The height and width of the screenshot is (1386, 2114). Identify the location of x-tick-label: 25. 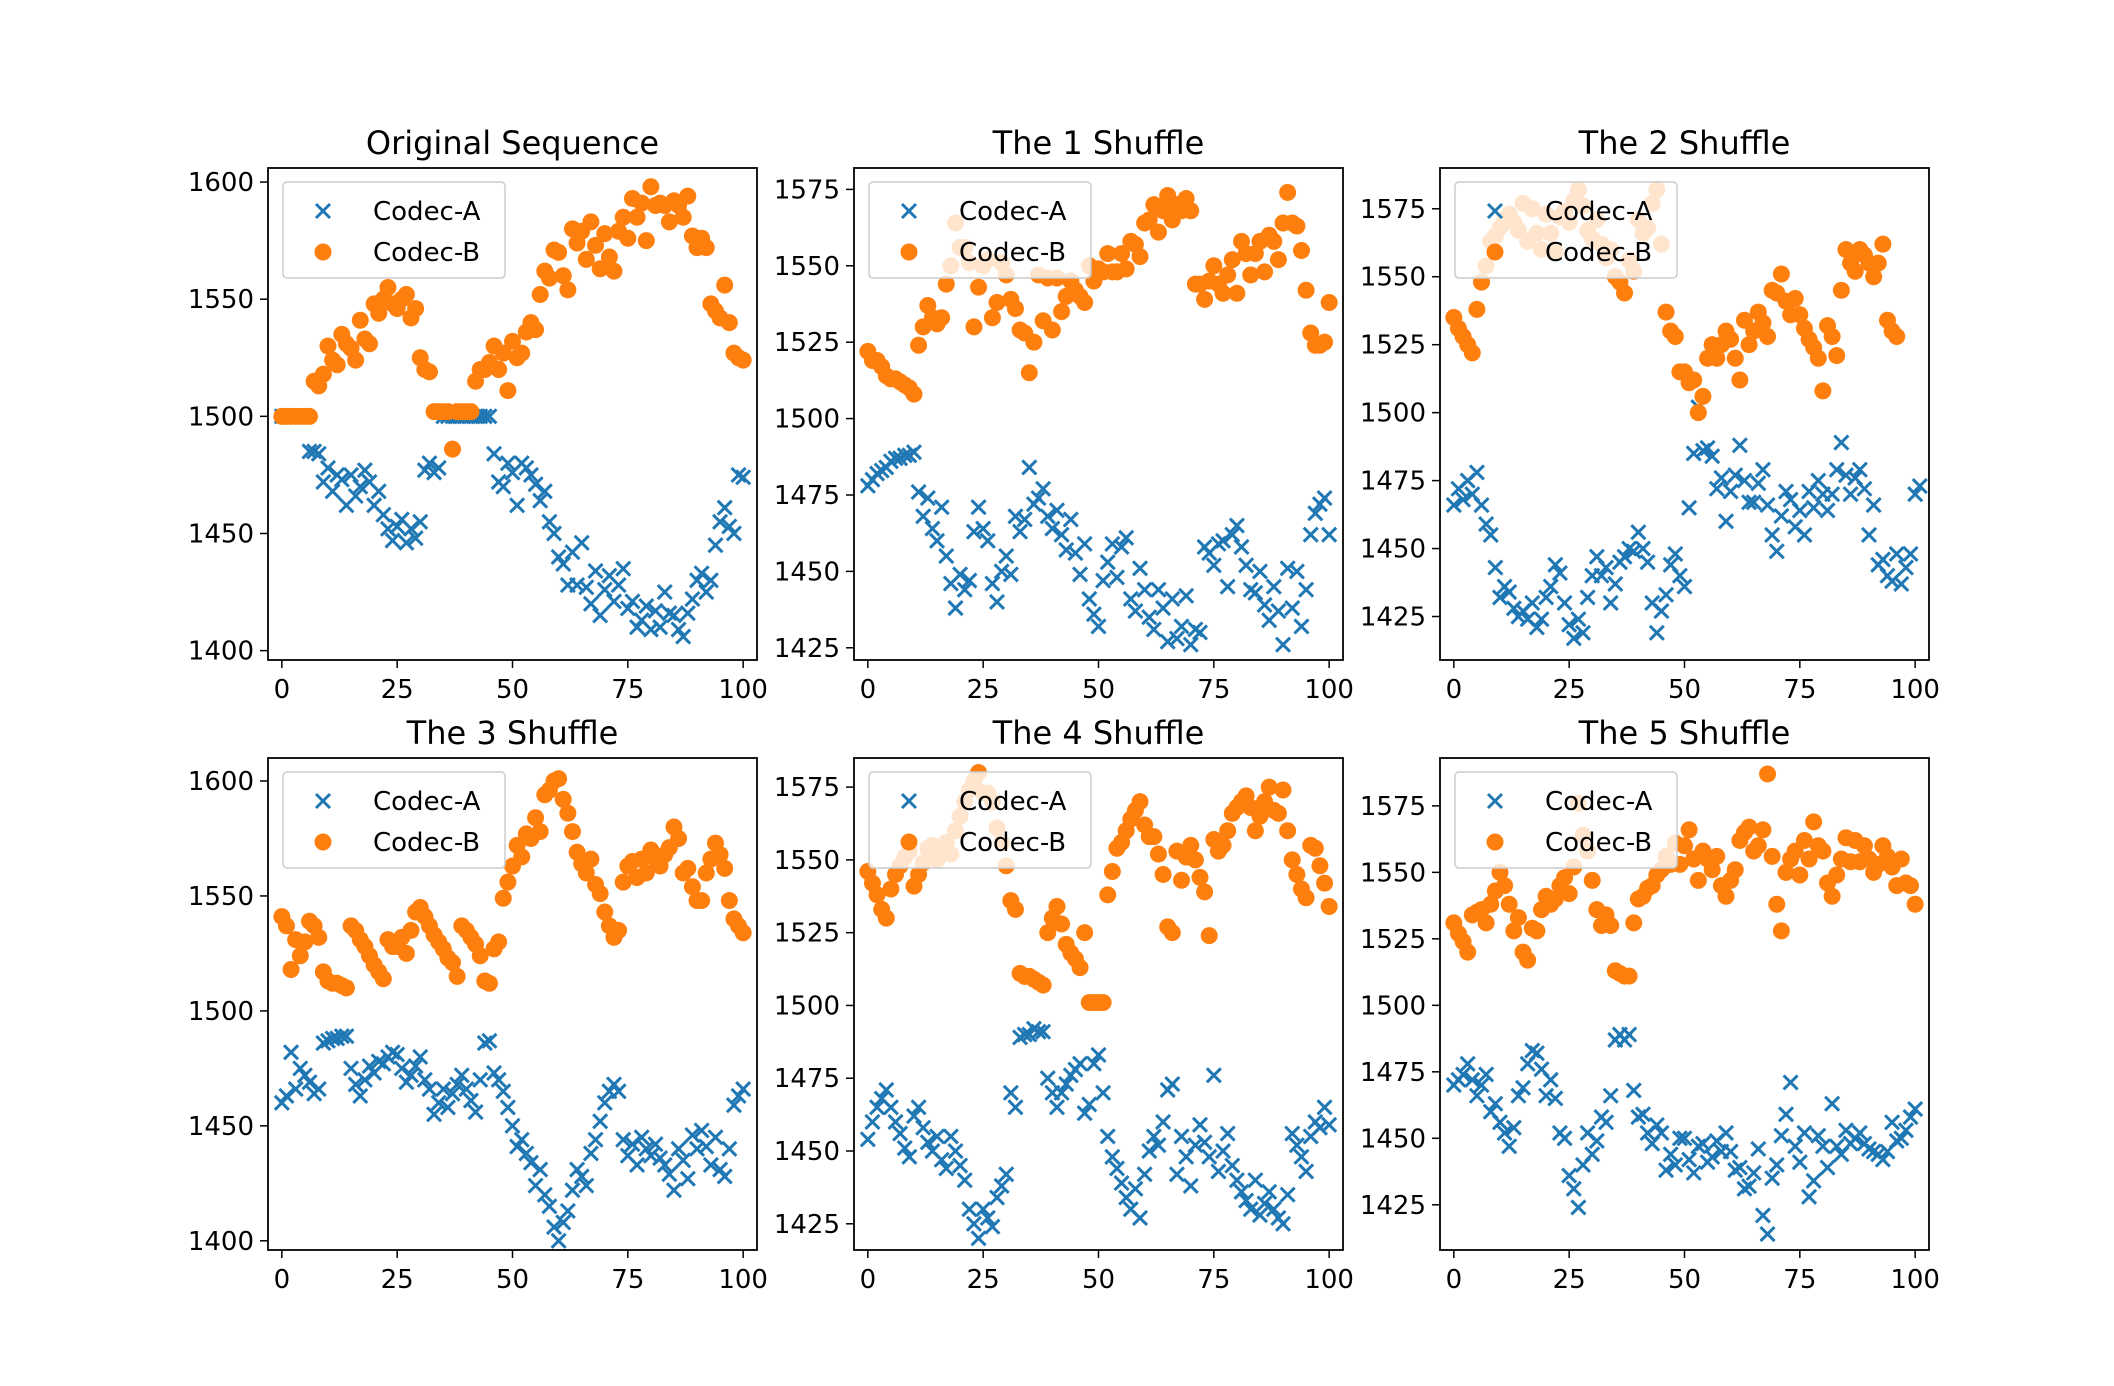
(397, 1280).